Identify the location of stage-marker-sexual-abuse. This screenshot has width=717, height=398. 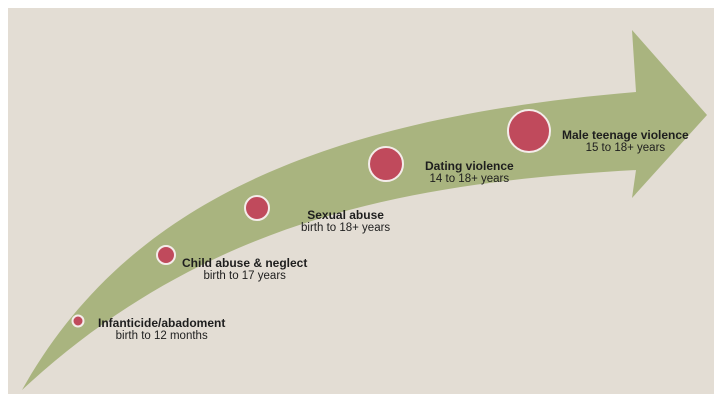
(257, 208).